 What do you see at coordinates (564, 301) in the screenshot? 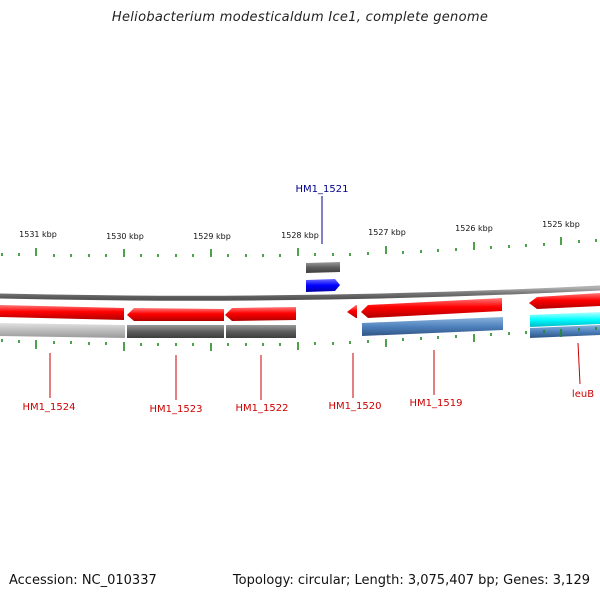
I see `gene-arrow-leub` at bounding box center [564, 301].